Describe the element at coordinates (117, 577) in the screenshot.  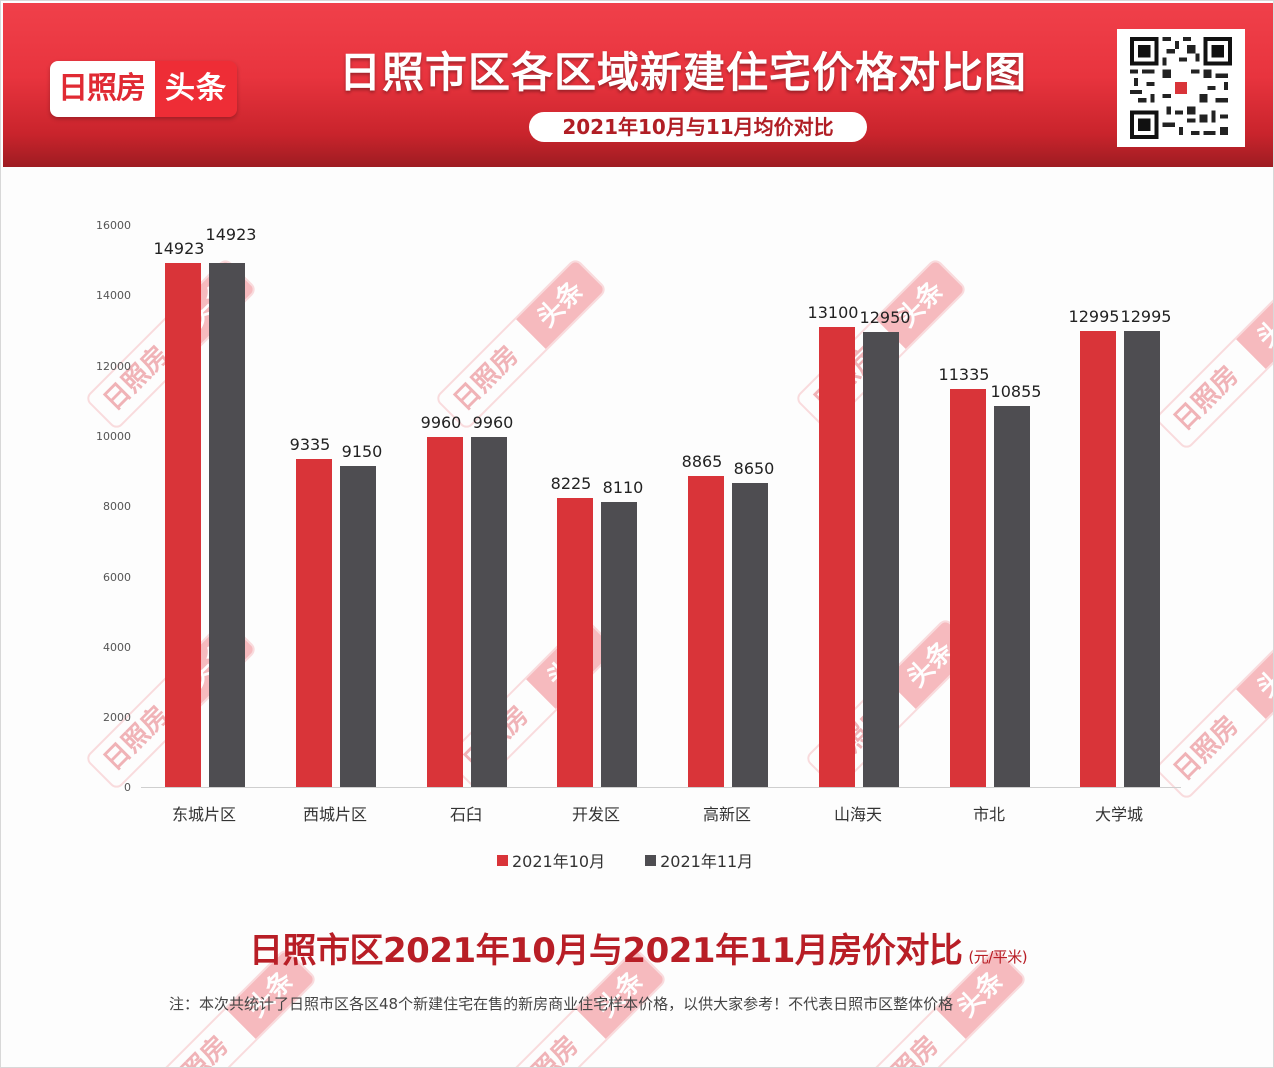
I see `y-tick: 6000` at that location.